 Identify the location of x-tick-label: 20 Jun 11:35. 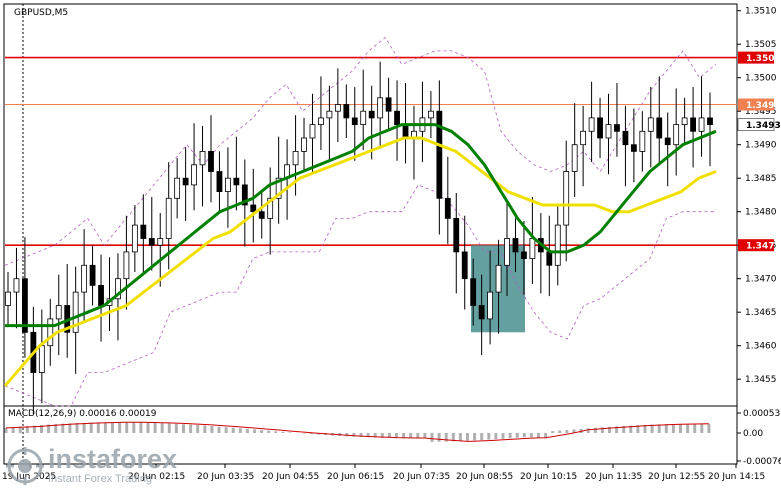
(613, 477).